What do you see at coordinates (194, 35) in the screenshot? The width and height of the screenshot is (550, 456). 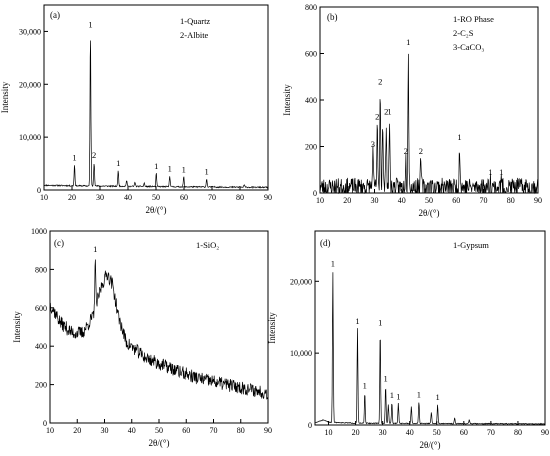 I see `panel-1-legend-entry: 2-Albite` at bounding box center [194, 35].